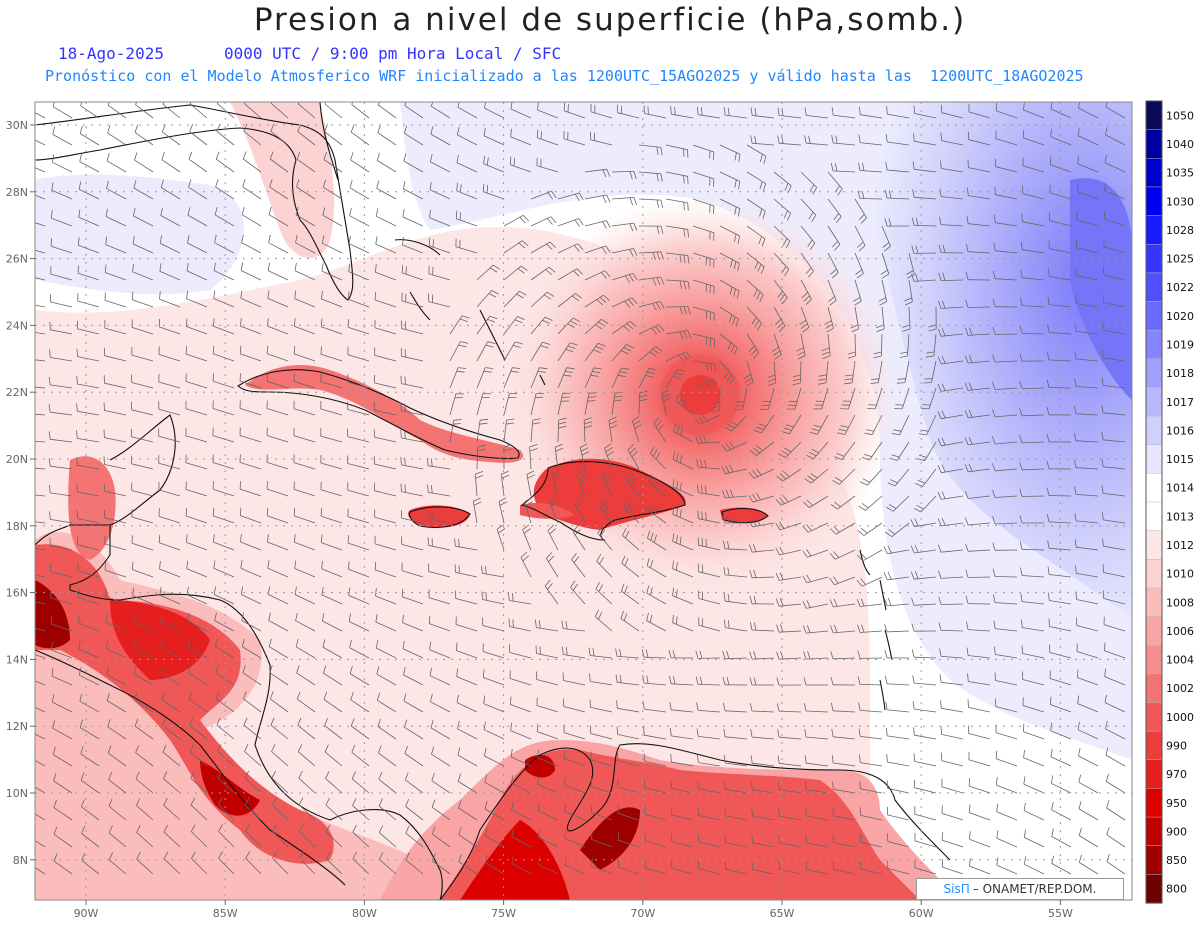 The width and height of the screenshot is (1200, 927). What do you see at coordinates (17, 659) in the screenshot?
I see `latitude-label: 14N` at bounding box center [17, 659].